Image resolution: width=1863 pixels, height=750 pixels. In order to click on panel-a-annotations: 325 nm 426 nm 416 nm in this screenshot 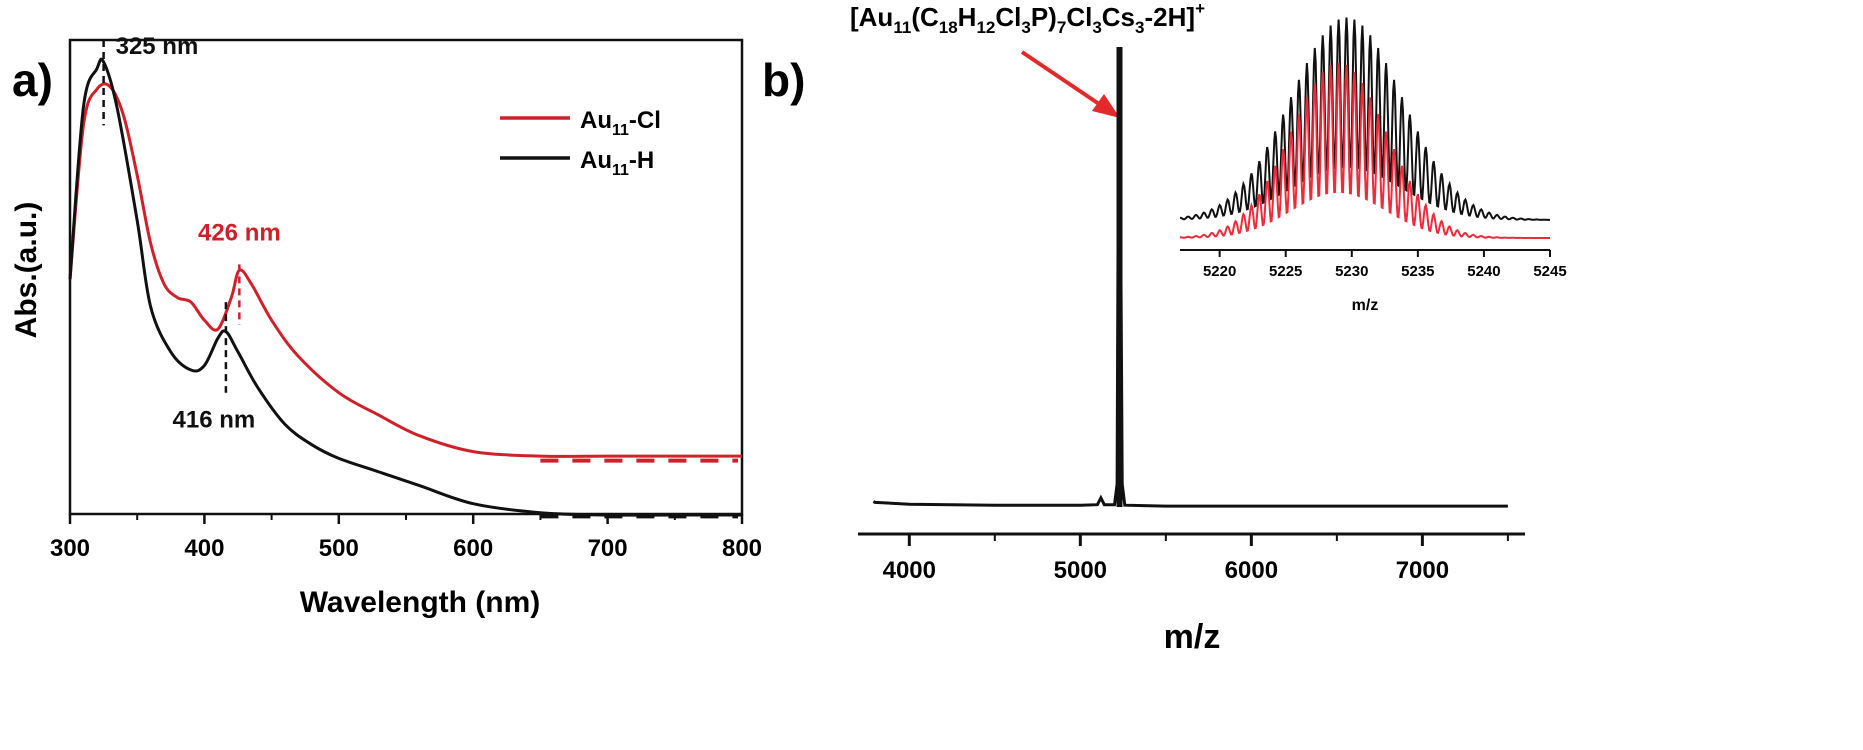, I will do `click(191, 233)`.